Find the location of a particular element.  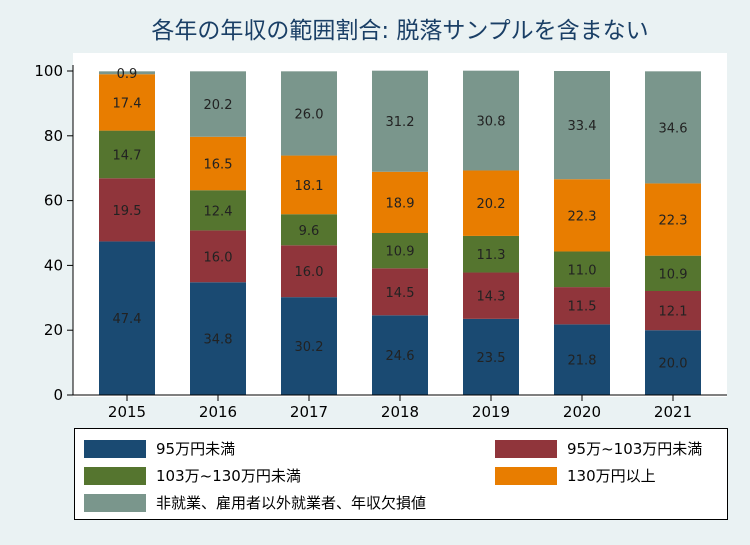

y-tick-label: 0 is located at coordinates (58, 395).